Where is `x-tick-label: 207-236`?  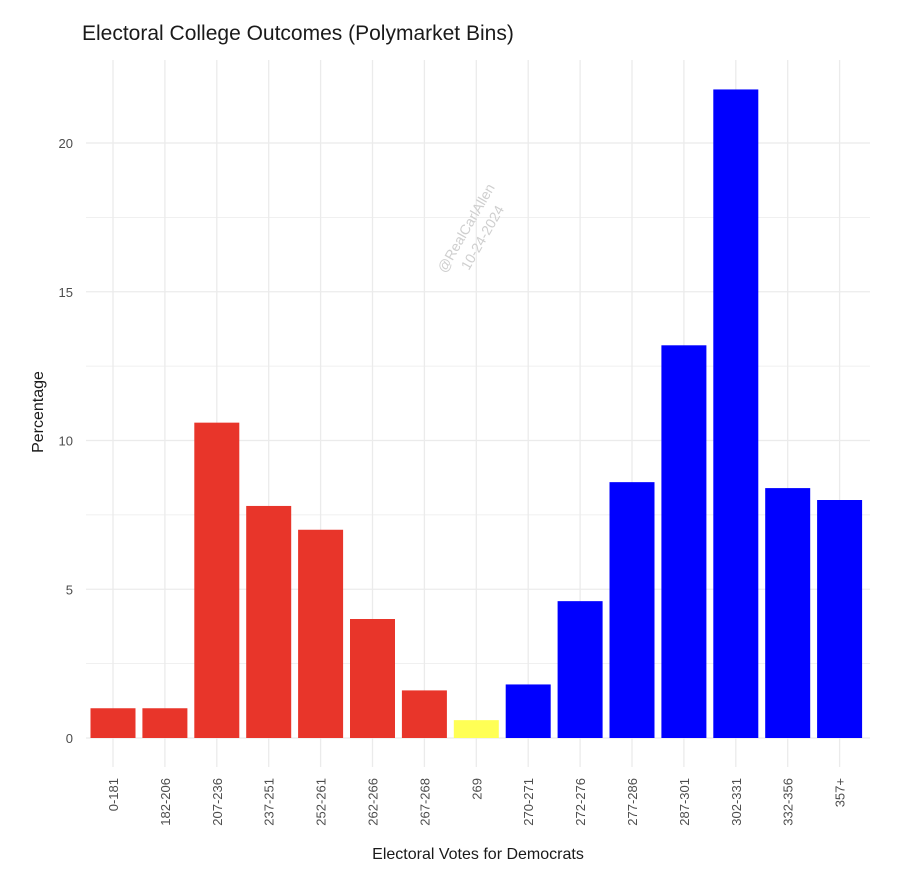
x-tick-label: 207-236 is located at coordinates (217, 802).